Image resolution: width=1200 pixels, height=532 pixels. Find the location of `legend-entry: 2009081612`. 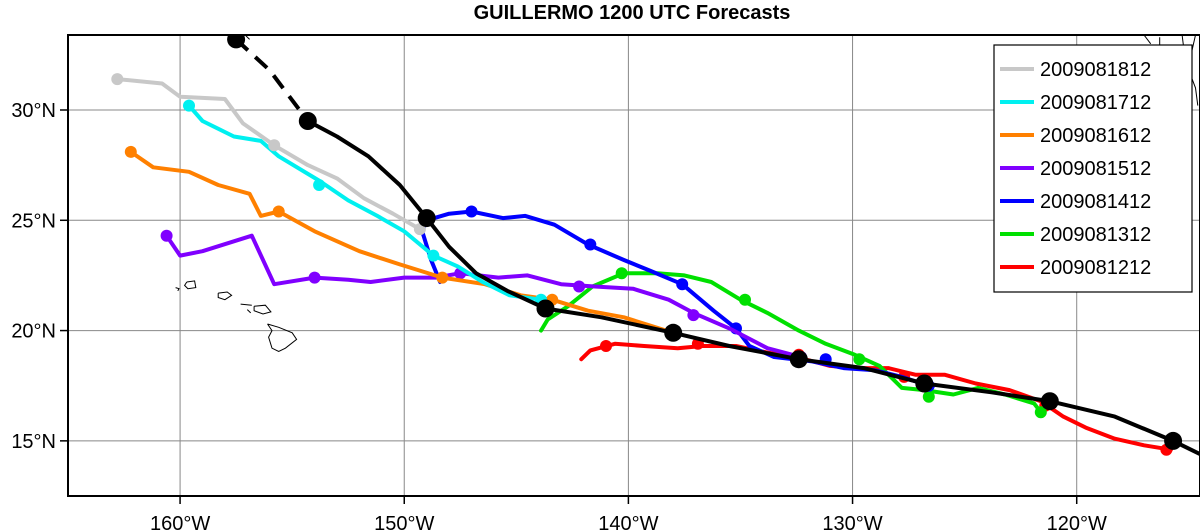

legend-entry: 2009081612 is located at coordinates (1075, 136).